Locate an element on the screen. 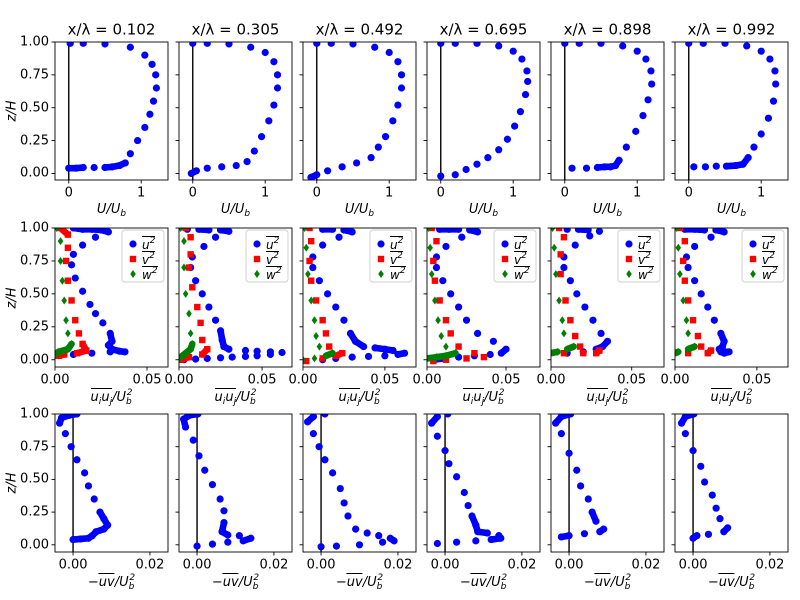 Image resolution: width=800 pixels, height=600 pixels. panel-title: x/λ = 0.695 is located at coordinates (483, 29).